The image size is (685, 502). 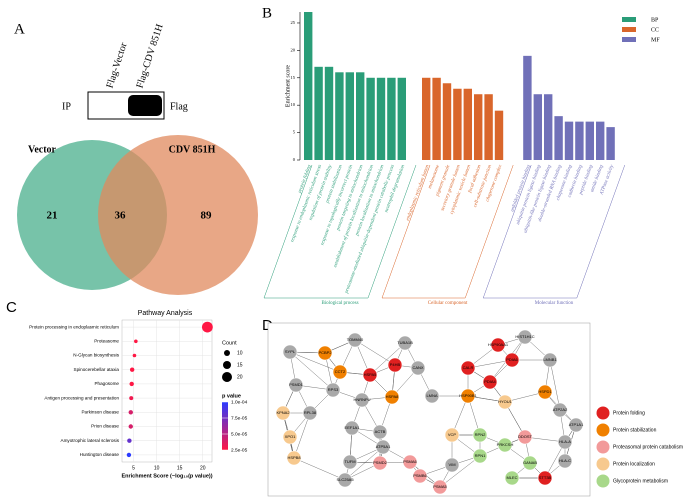 I want to click on node-label: PSMD2, so click(x=380, y=462).